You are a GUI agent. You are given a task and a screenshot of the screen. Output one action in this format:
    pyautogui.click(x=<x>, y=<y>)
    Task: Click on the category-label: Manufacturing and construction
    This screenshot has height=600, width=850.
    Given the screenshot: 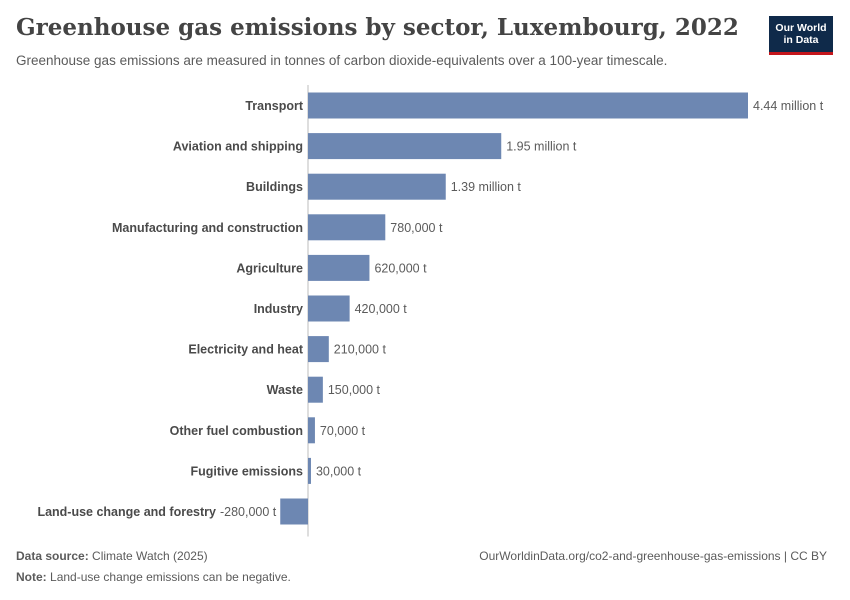 What is the action you would take?
    pyautogui.click(x=207, y=228)
    